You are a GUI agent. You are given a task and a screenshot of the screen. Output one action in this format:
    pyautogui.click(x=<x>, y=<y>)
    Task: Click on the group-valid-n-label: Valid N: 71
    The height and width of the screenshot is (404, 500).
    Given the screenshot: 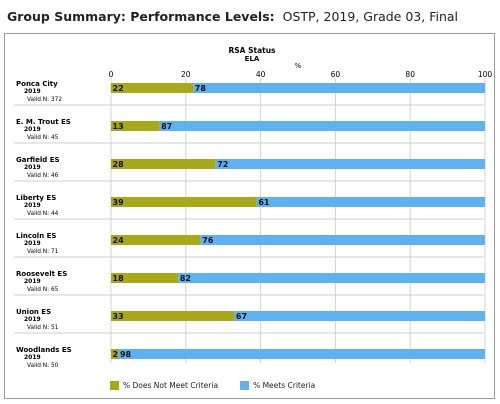 What is the action you would take?
    pyautogui.click(x=43, y=252)
    